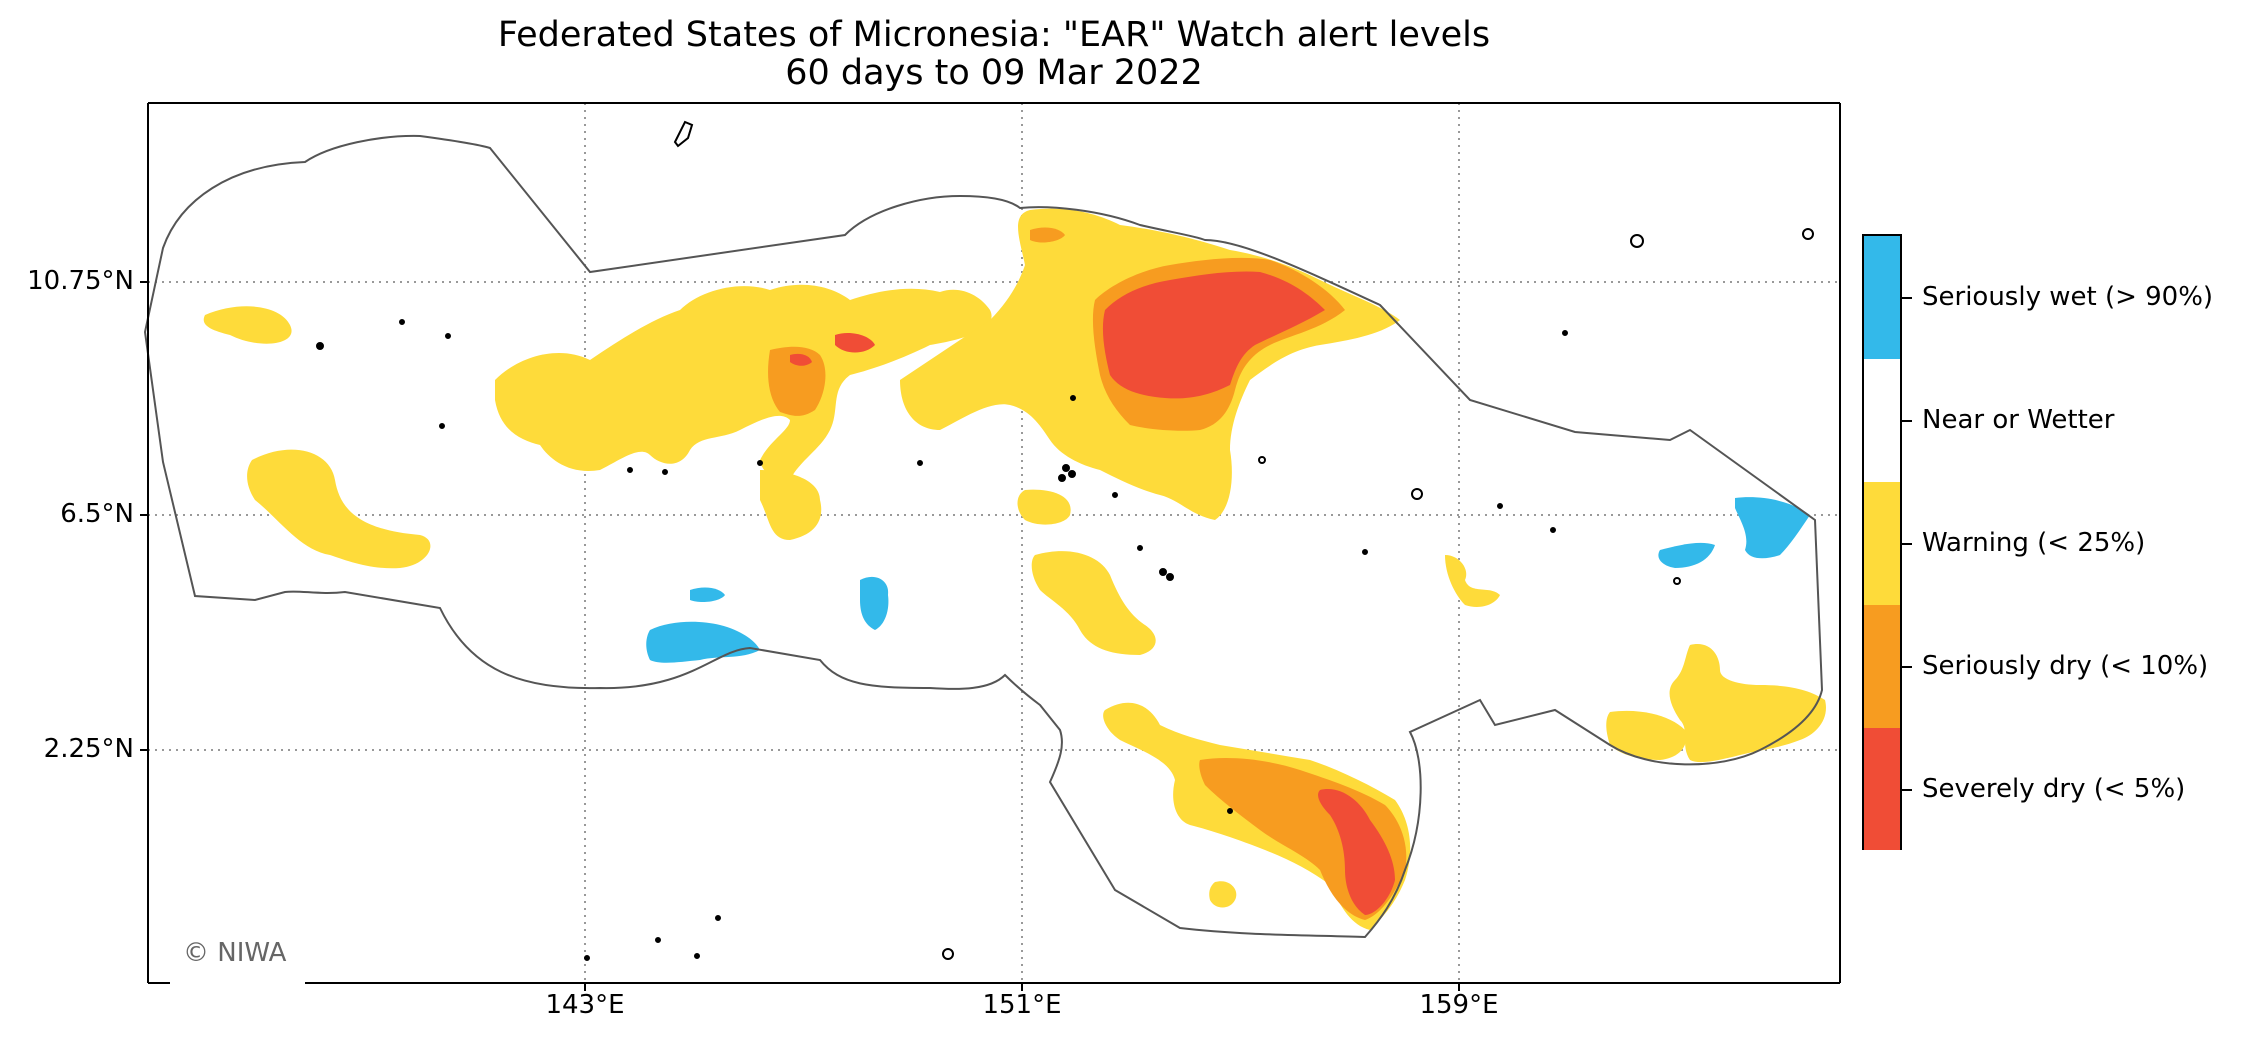 This screenshot has height=1044, width=2252. Describe the element at coordinates (2054, 789) in the screenshot. I see `legend-label-severely-dry: Severely dry (< 5%)` at that location.